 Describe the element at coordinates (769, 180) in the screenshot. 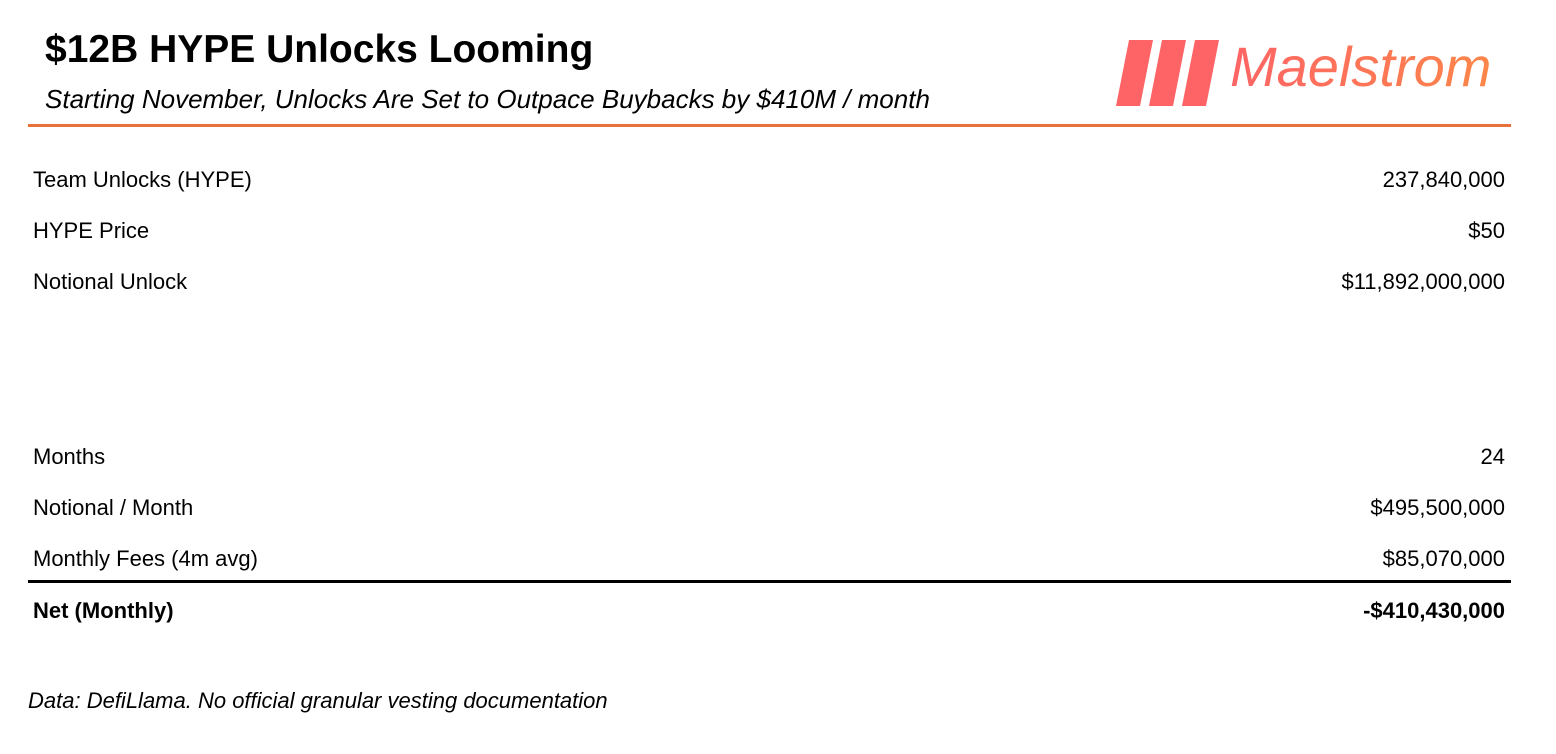

I see `table-row: Team Unlocks (HYPE) 237,840,000` at that location.